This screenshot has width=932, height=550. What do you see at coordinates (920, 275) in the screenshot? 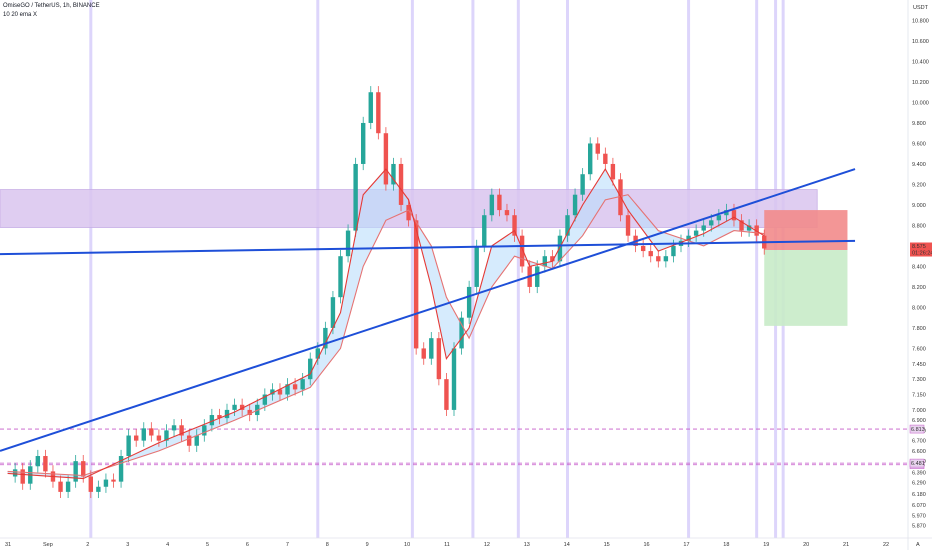
I see `price-axis` at bounding box center [920, 275].